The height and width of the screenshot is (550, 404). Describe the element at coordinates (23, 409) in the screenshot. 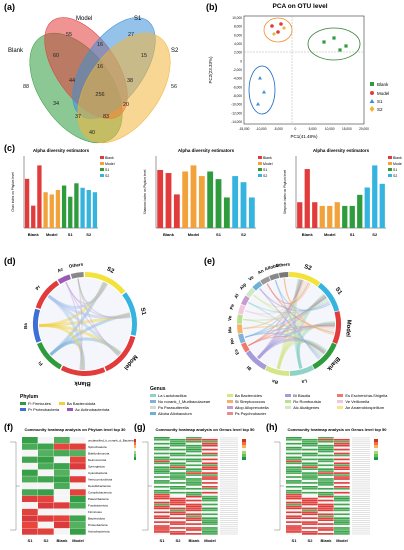

I see `legend-swatch` at that location.